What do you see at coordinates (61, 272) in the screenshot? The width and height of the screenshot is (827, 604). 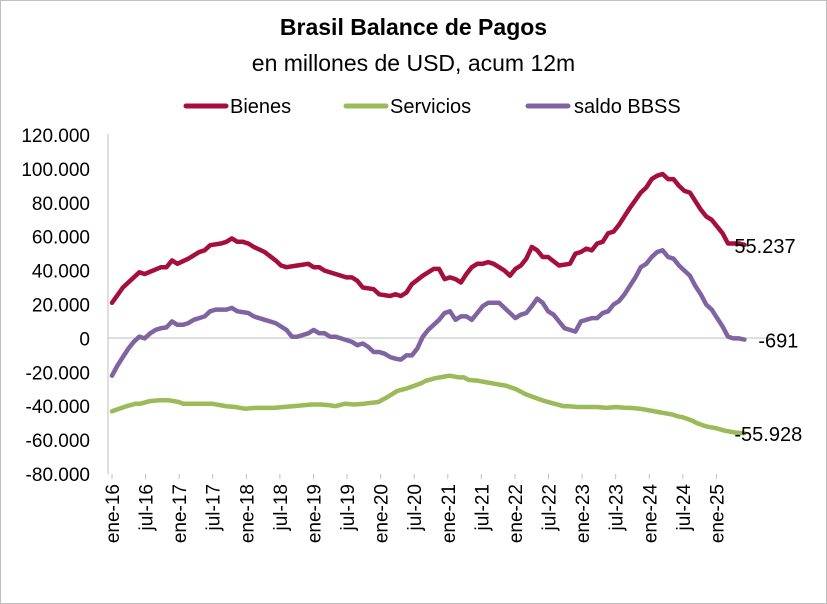 I see `y-tick-label: 40.000` at bounding box center [61, 272].